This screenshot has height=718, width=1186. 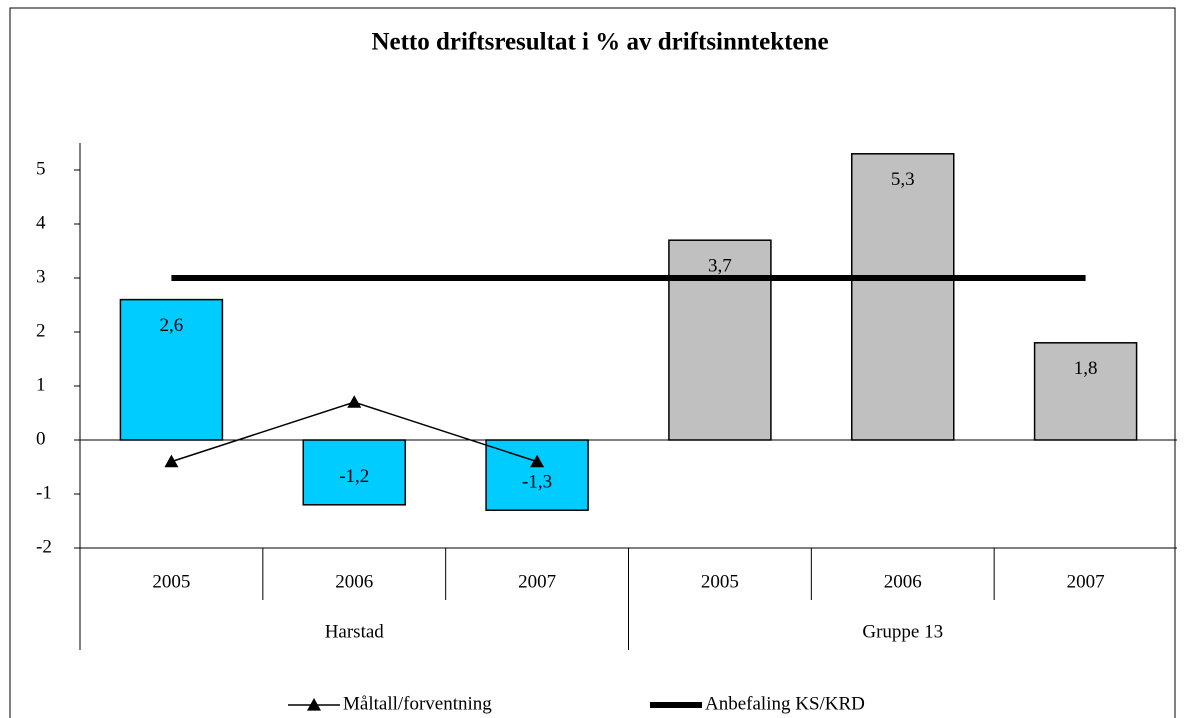 I want to click on y-tick-label: 3, so click(x=41, y=276).